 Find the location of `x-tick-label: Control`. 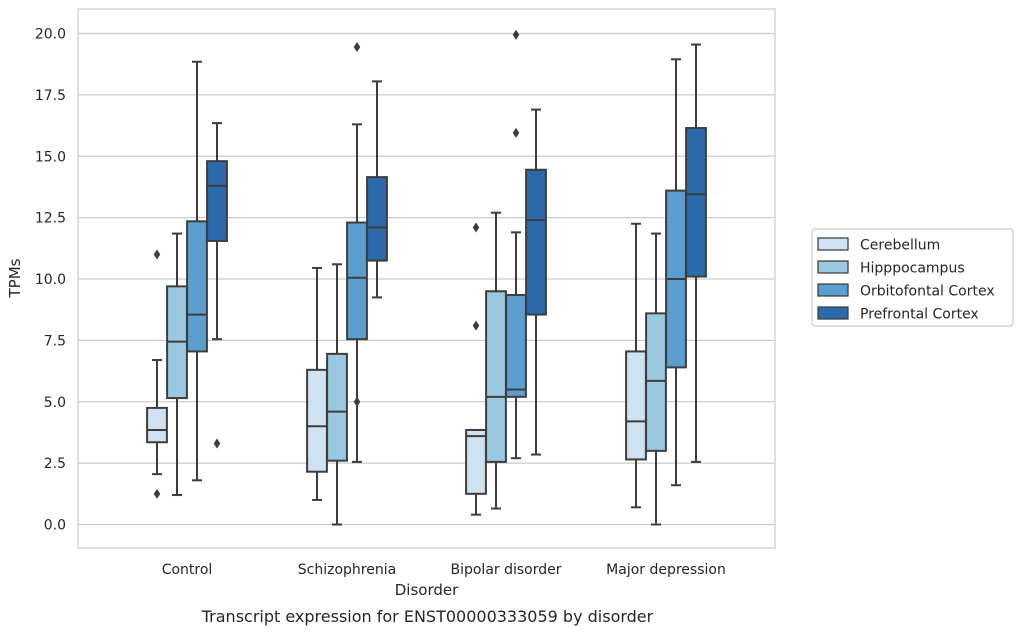

x-tick-label: Control is located at coordinates (187, 570).